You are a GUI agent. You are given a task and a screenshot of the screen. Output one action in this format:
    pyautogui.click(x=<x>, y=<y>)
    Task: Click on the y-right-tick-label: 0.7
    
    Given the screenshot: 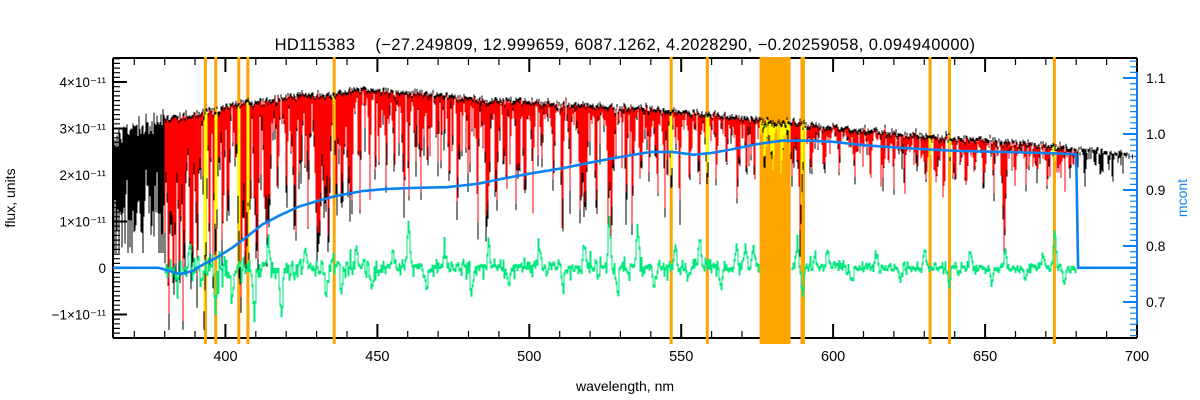 What is the action you would take?
    pyautogui.click(x=1156, y=302)
    